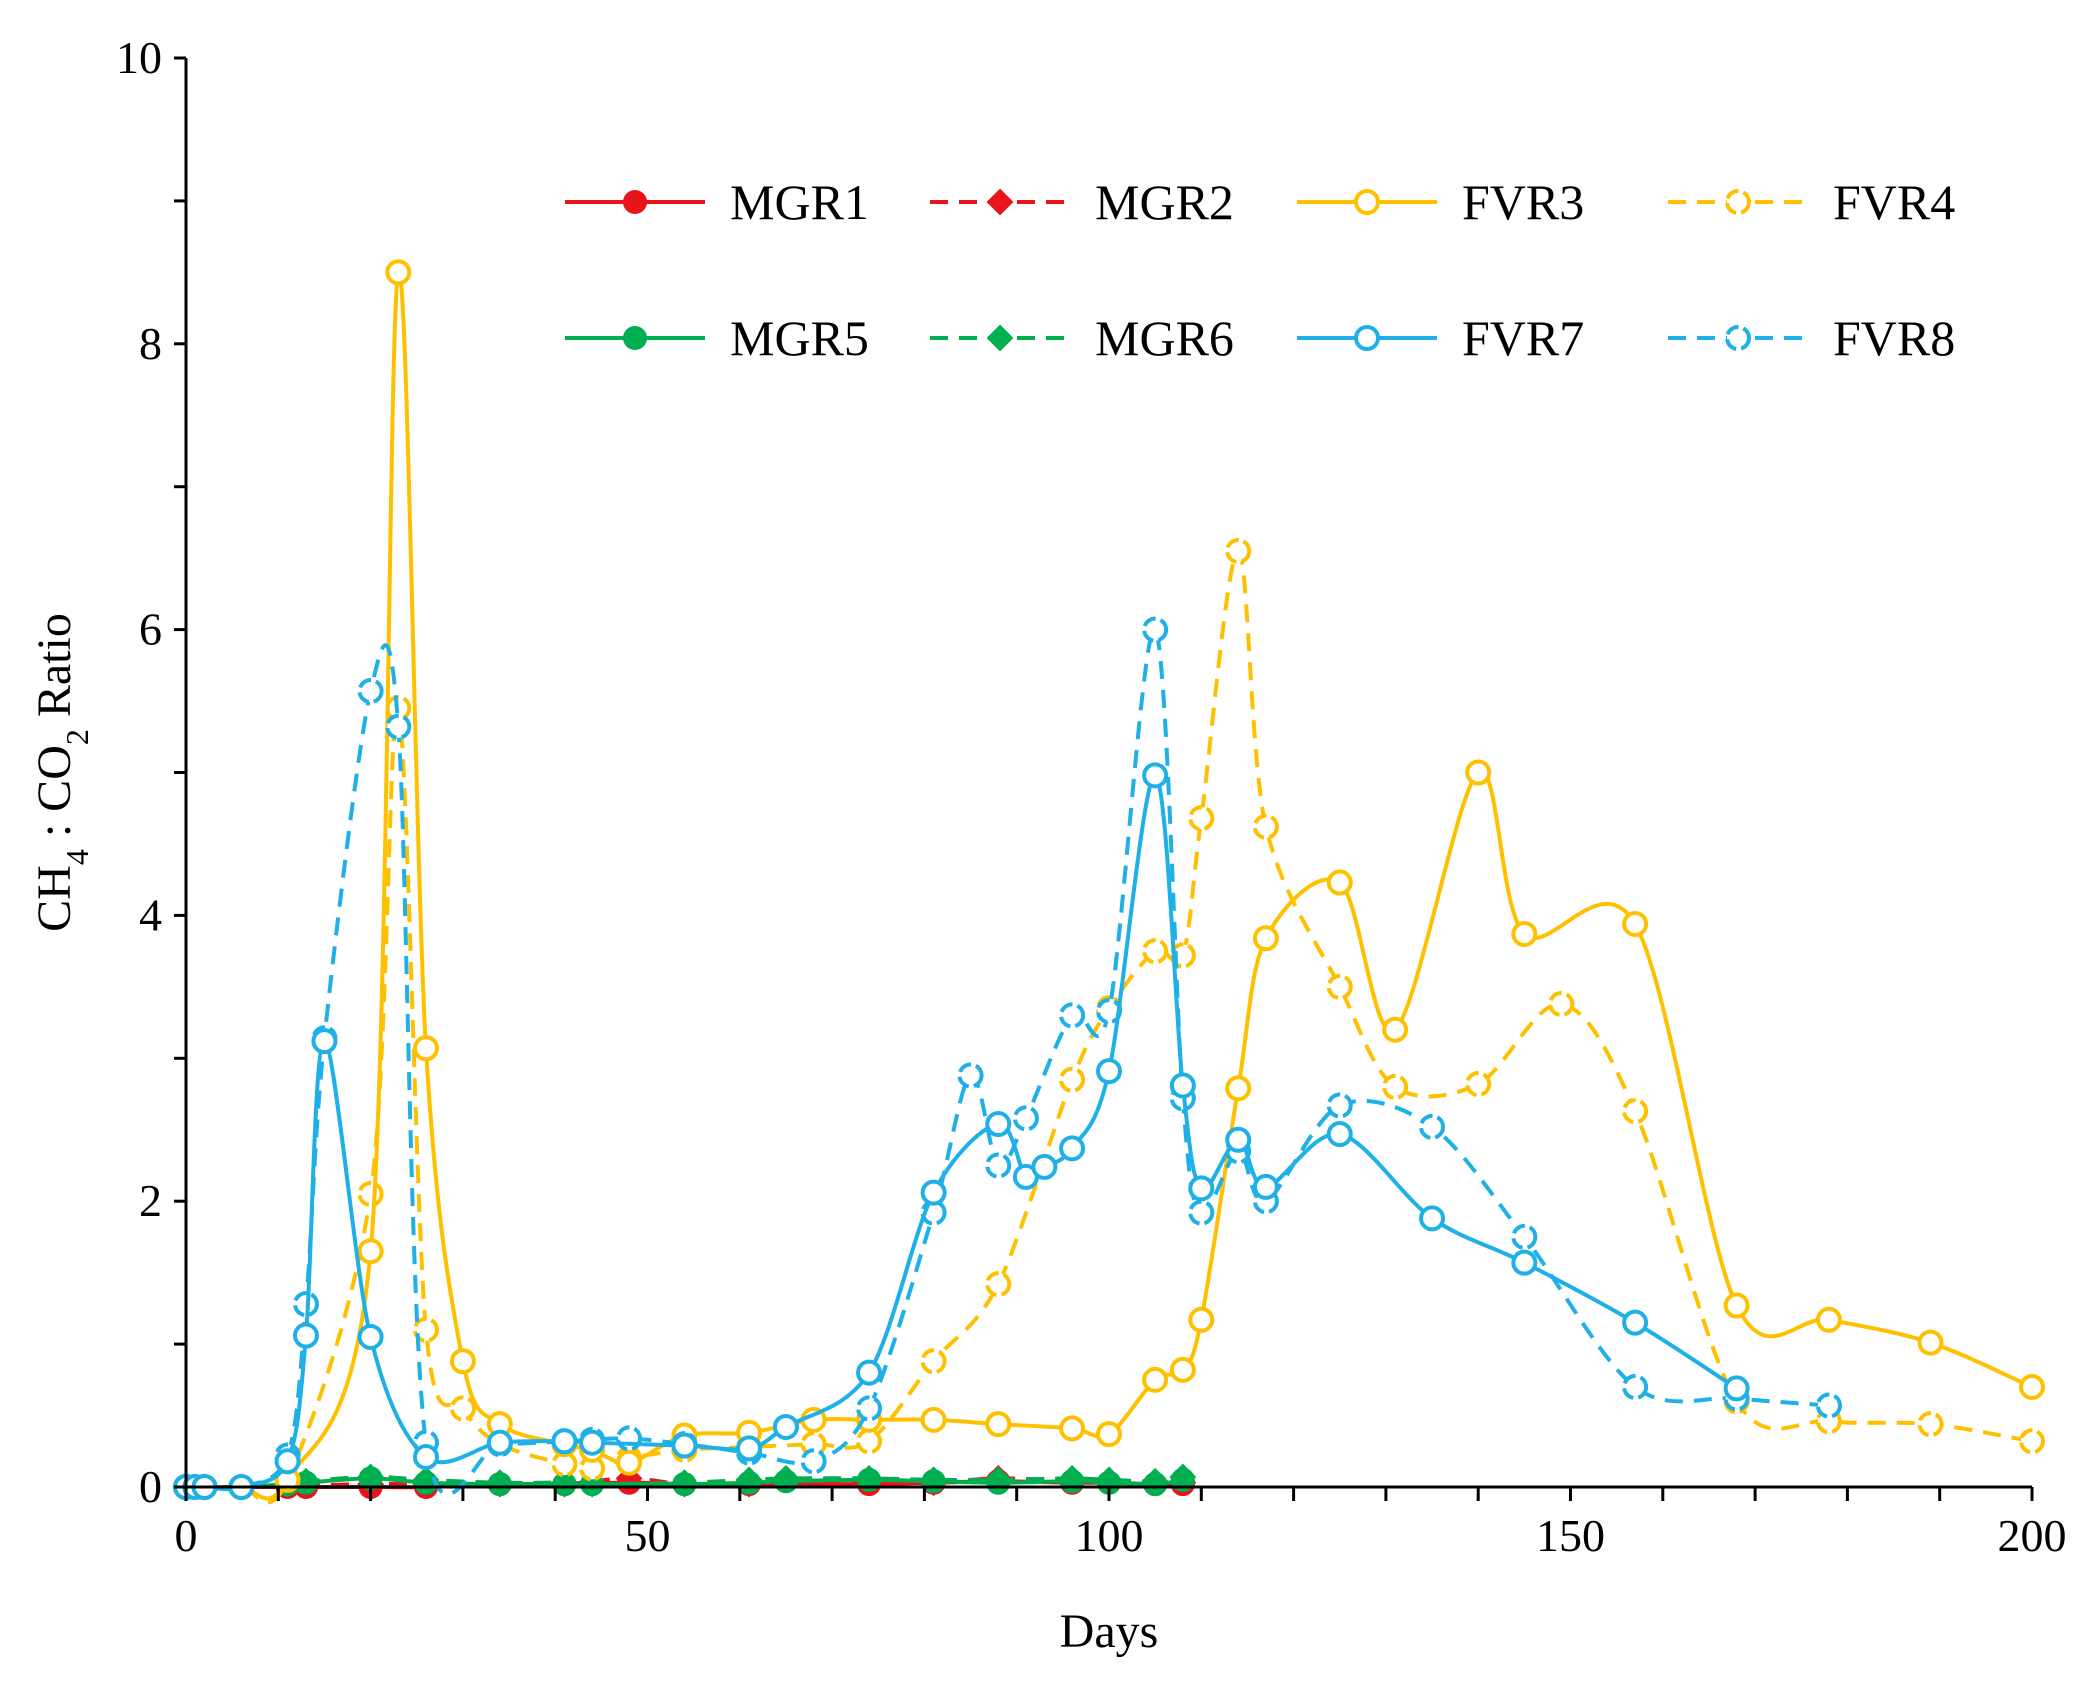 The image size is (2099, 1693). Describe the element at coordinates (139, 57) in the screenshot. I see `y-tick-label: 10` at that location.